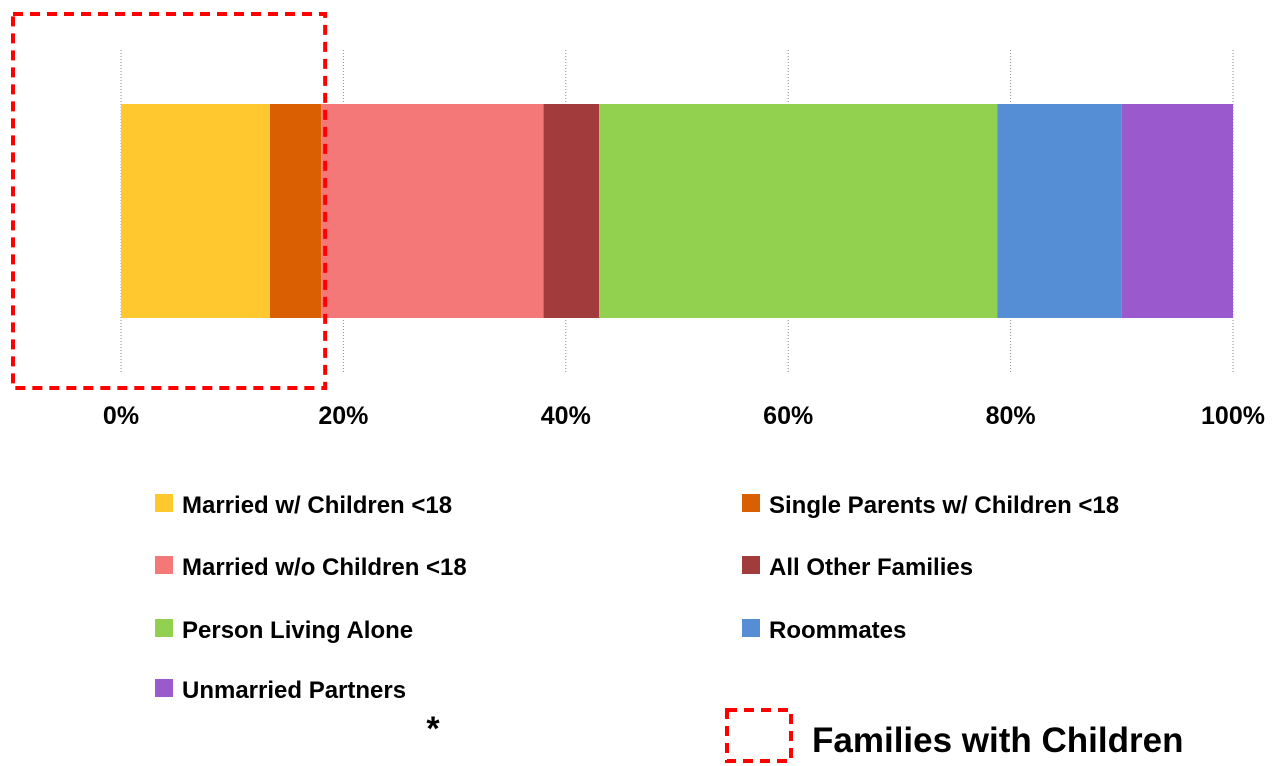 This screenshot has height=766, width=1278. I want to click on legend-label: Roommates, so click(837, 630).